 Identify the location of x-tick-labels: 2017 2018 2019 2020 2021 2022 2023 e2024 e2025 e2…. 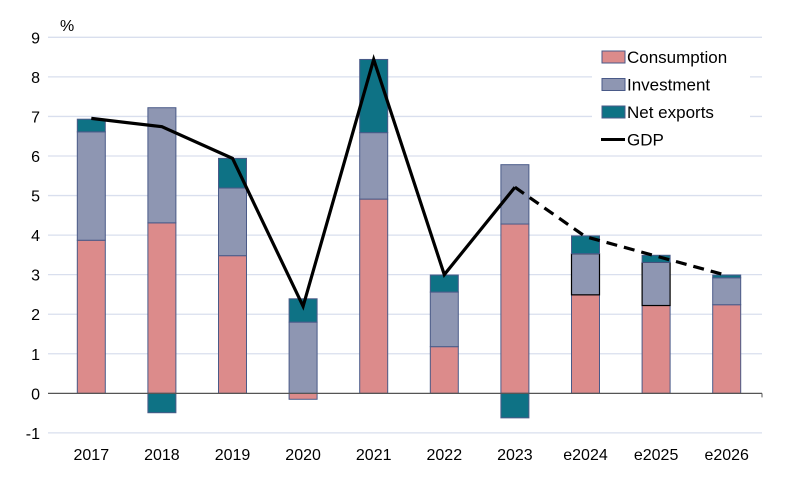
(412, 455).